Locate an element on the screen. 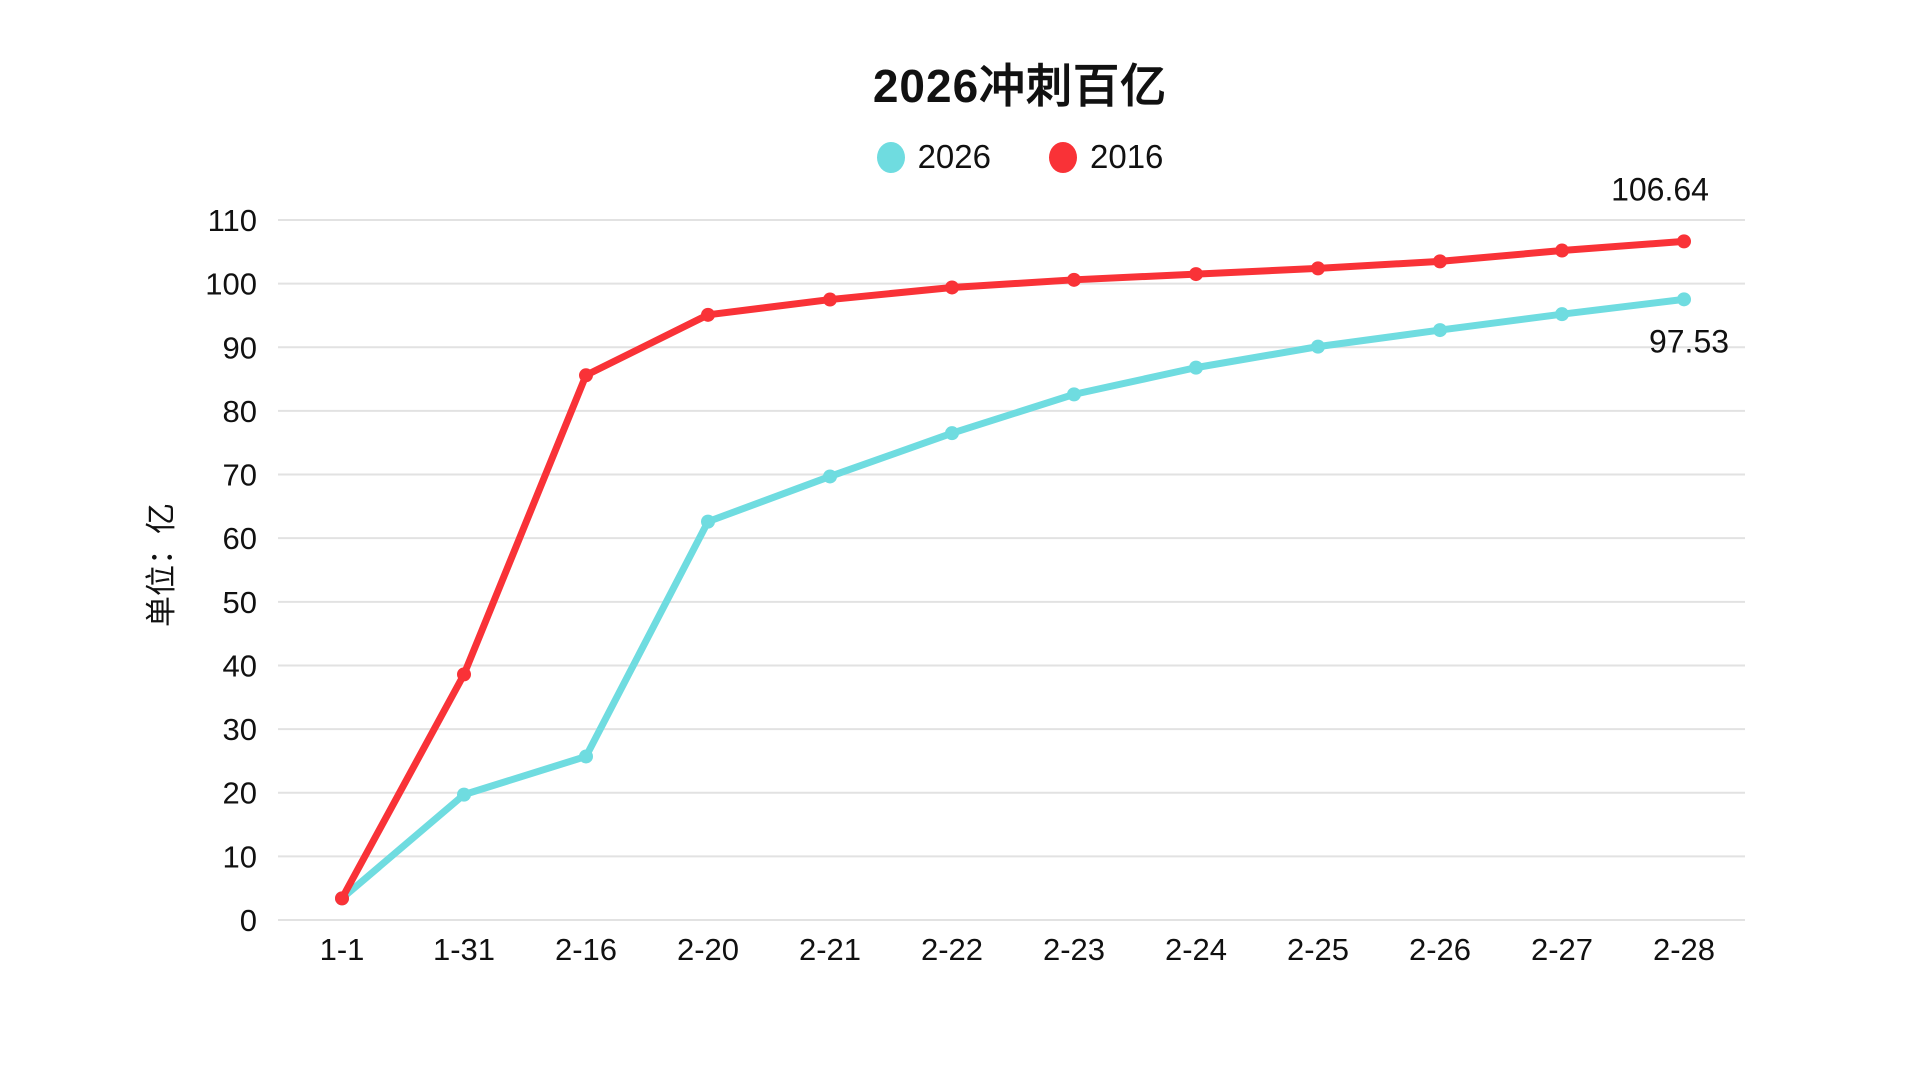 The height and width of the screenshot is (1080, 1920). y-tick-label: 30 is located at coordinates (240, 729).